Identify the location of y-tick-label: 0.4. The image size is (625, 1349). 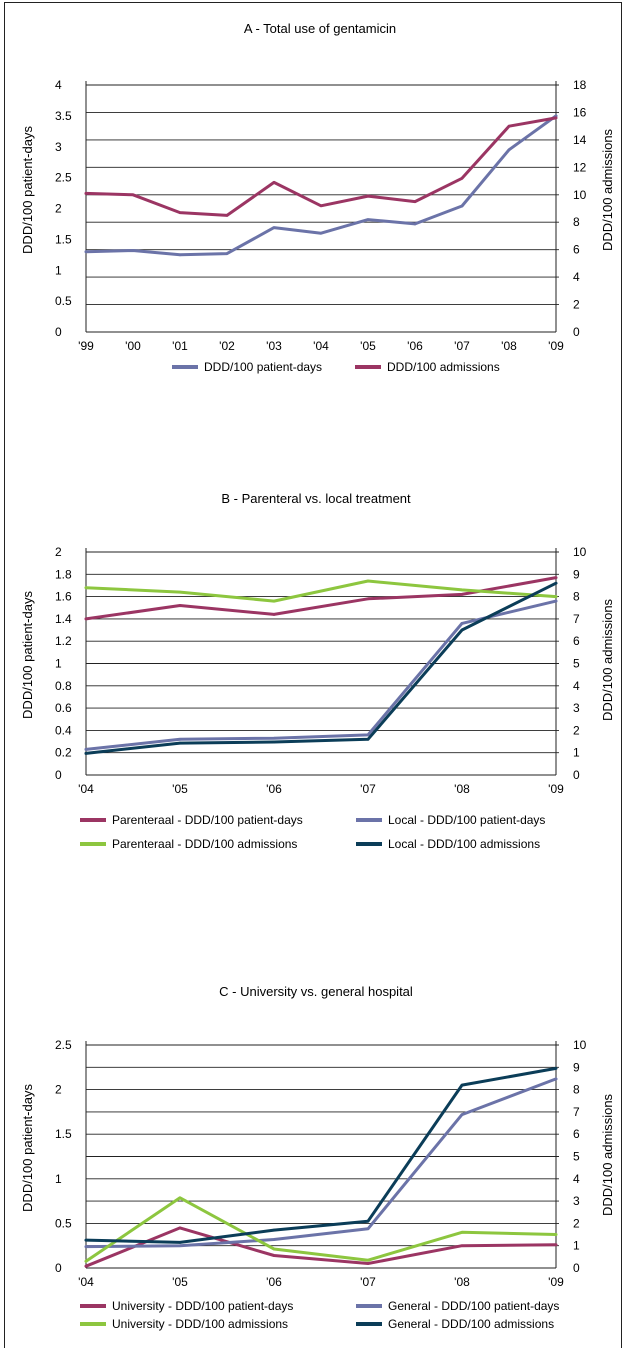
(63, 730).